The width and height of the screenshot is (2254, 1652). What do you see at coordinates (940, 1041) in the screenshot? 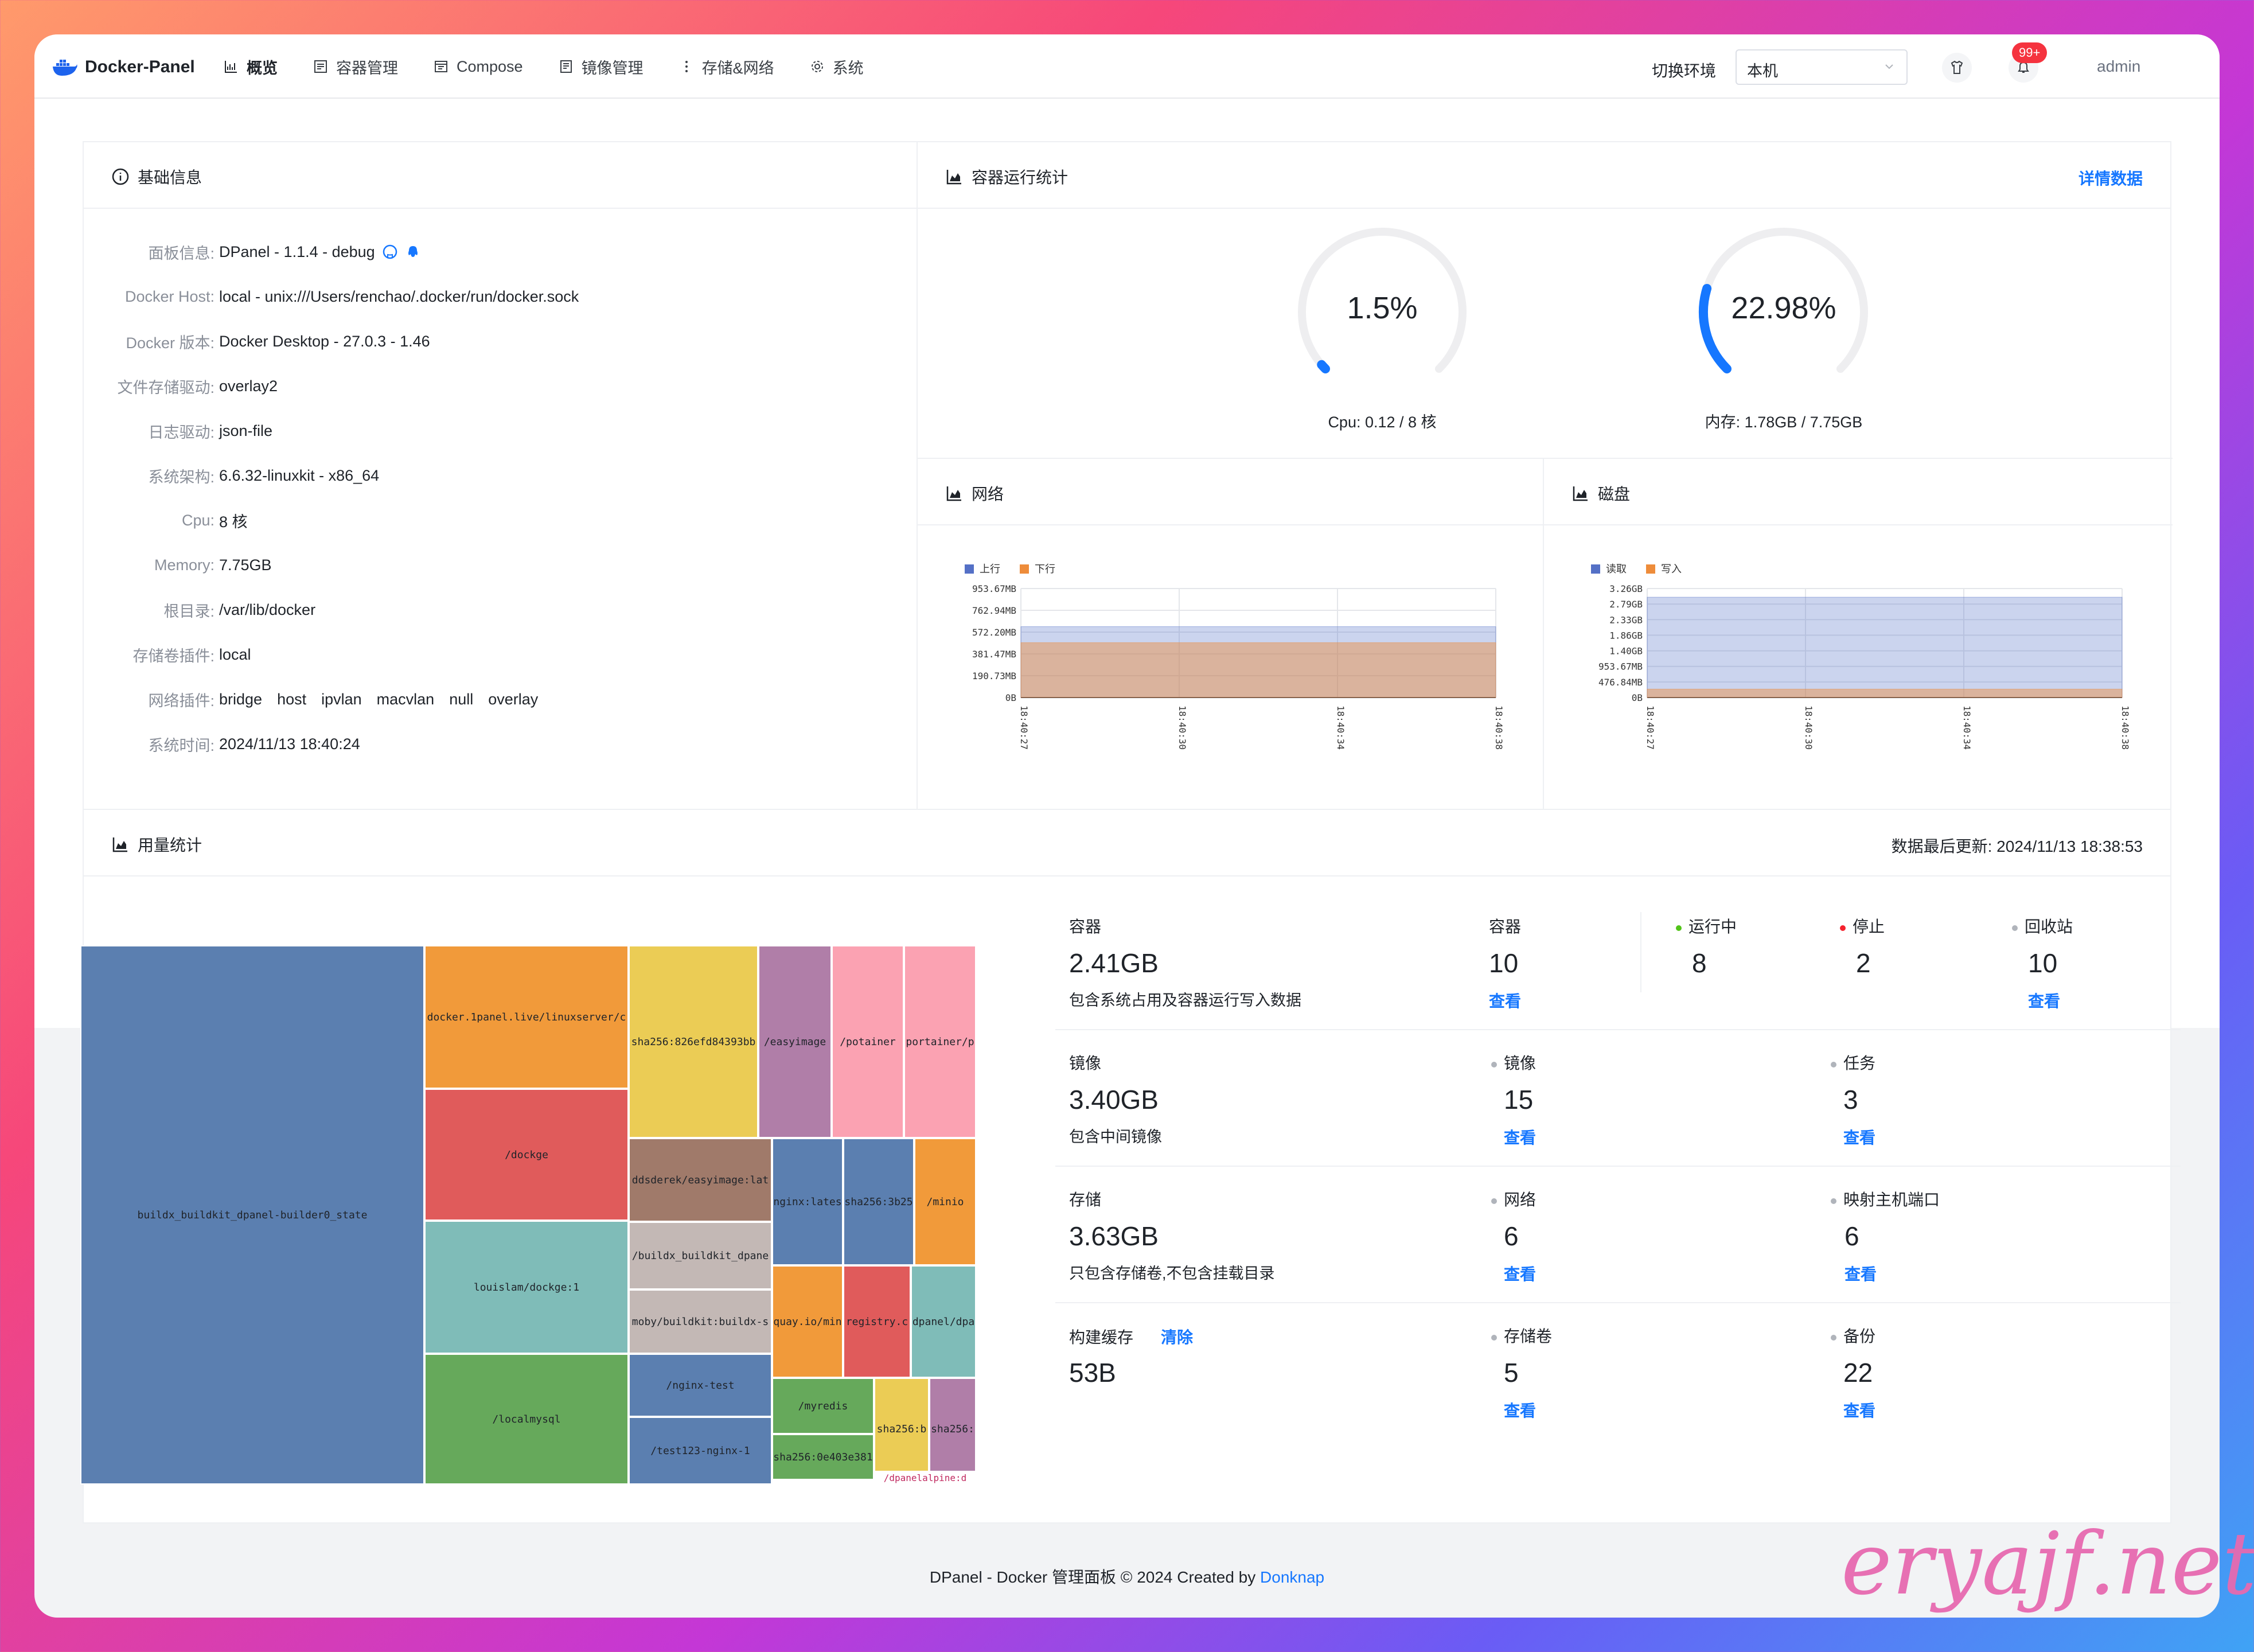
I see `treemap-node: portainer/p` at bounding box center [940, 1041].